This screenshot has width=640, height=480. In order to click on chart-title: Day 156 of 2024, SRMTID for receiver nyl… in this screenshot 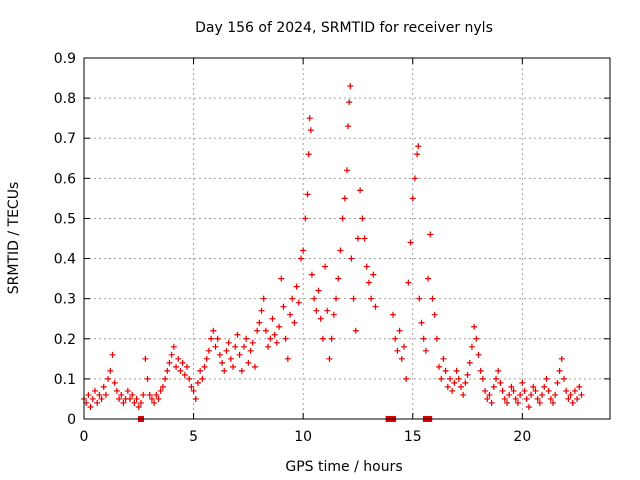, I will do `click(344, 28)`.